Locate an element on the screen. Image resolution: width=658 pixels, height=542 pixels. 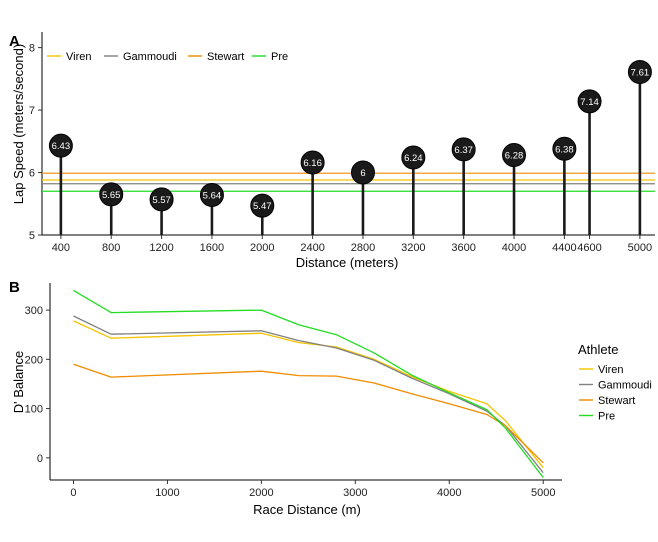
panel-a-x-tick-label: 4600 is located at coordinates (589, 248).